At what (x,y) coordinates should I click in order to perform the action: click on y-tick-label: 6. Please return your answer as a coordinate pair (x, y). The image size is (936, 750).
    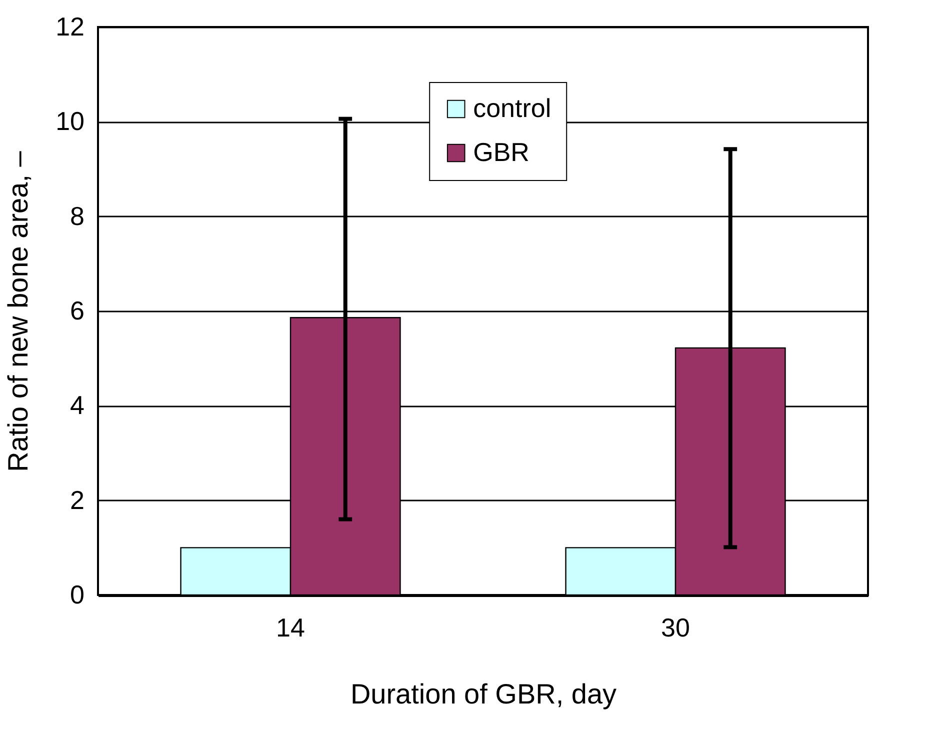
    Looking at the image, I should click on (77, 311).